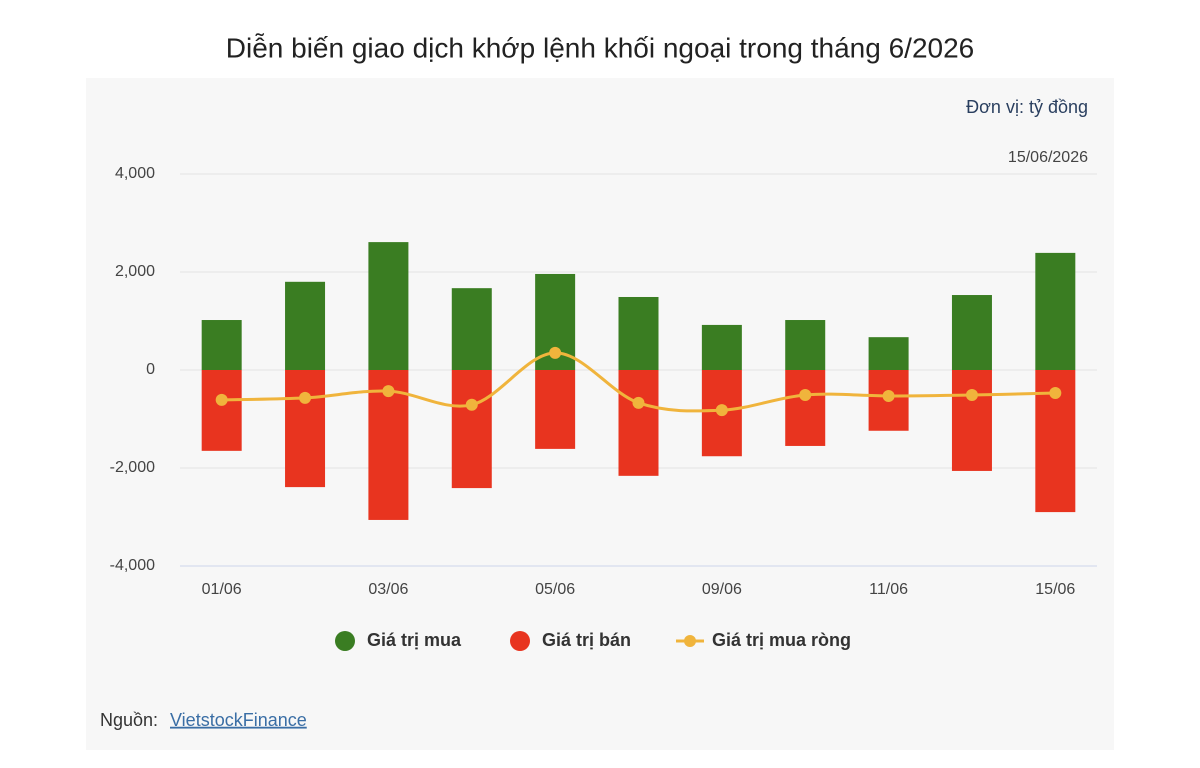 The image size is (1200, 768). What do you see at coordinates (414, 640) in the screenshot?
I see `legend-label: Giá trị mua` at bounding box center [414, 640].